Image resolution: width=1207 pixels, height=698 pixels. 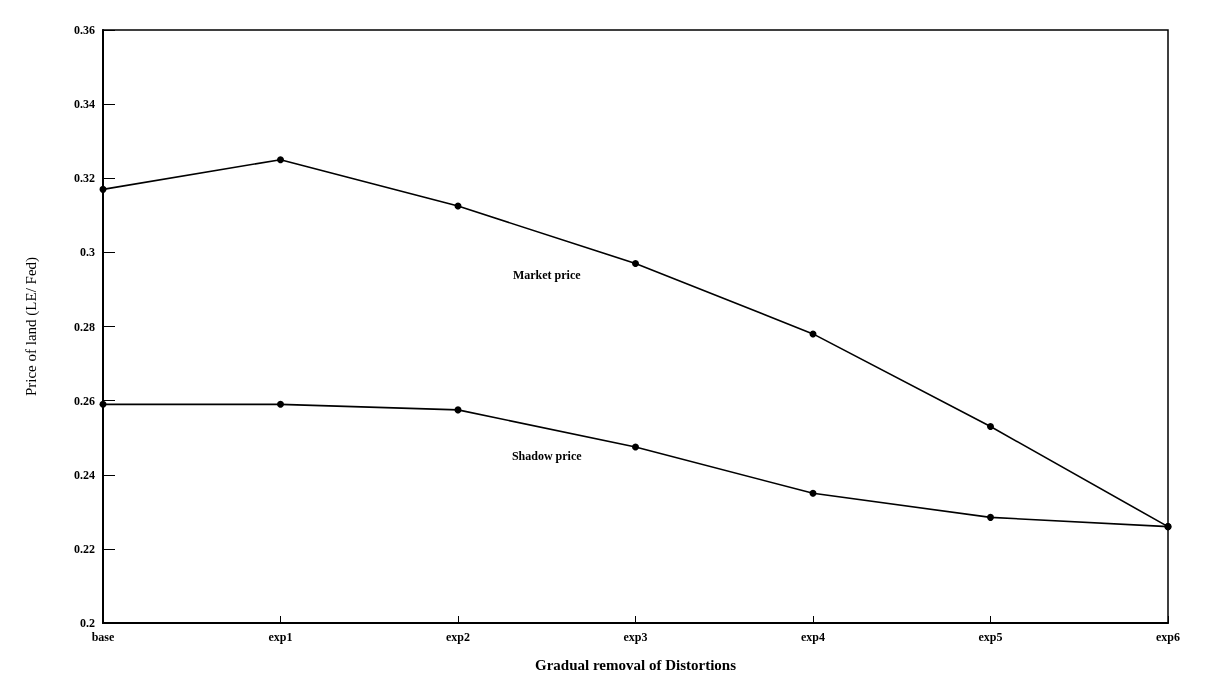 I want to click on x-tick-label: exp4, so click(x=813, y=637).